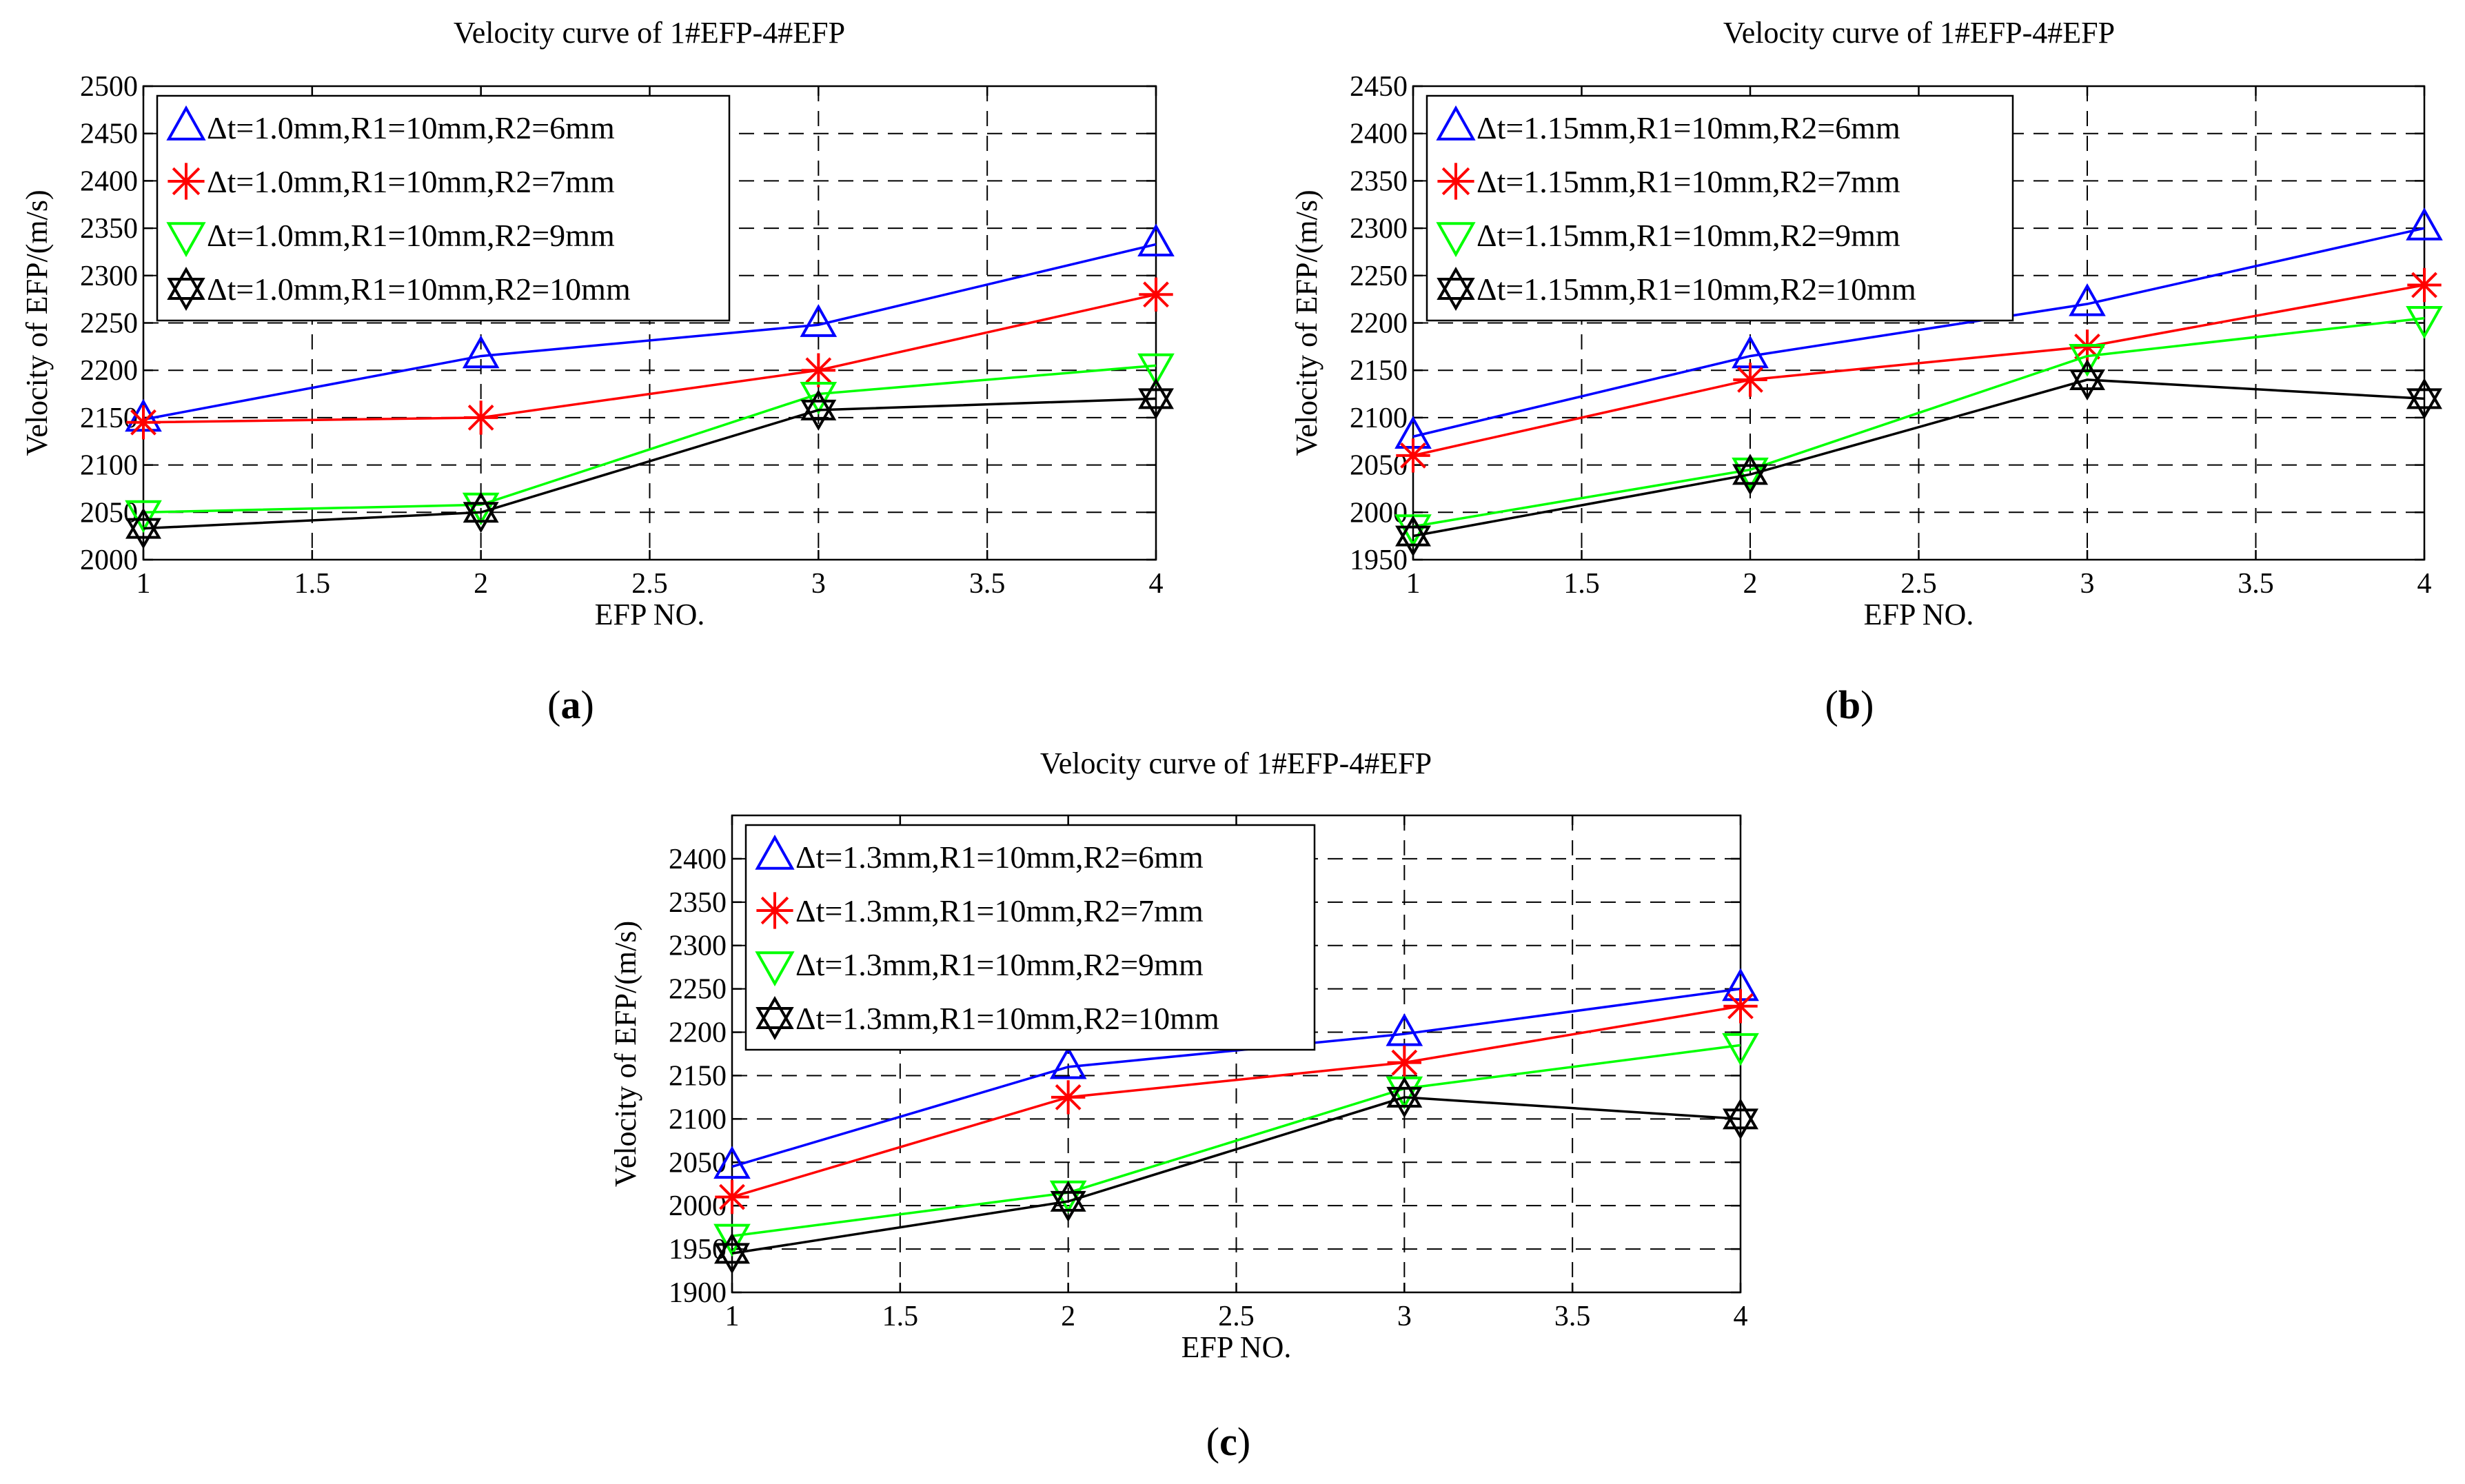 The height and width of the screenshot is (1484, 2465). Describe the element at coordinates (1007, 1018) in the screenshot. I see `legend-entry: Δt=1.3mm,R1=10mm,R2=10mm` at that location.